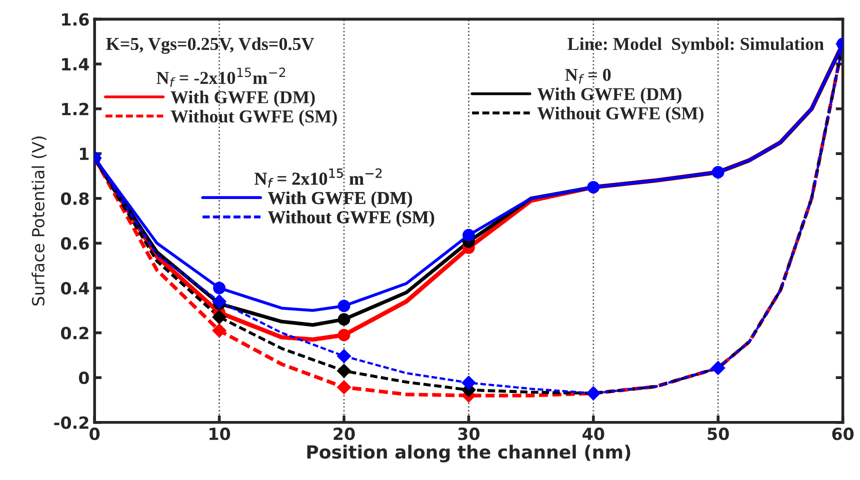 The width and height of the screenshot is (860, 480). Describe the element at coordinates (221, 77) in the screenshot. I see `annotation: N$_{f}$ = -2x10$^{15}$m$^{−2}$` at that location.